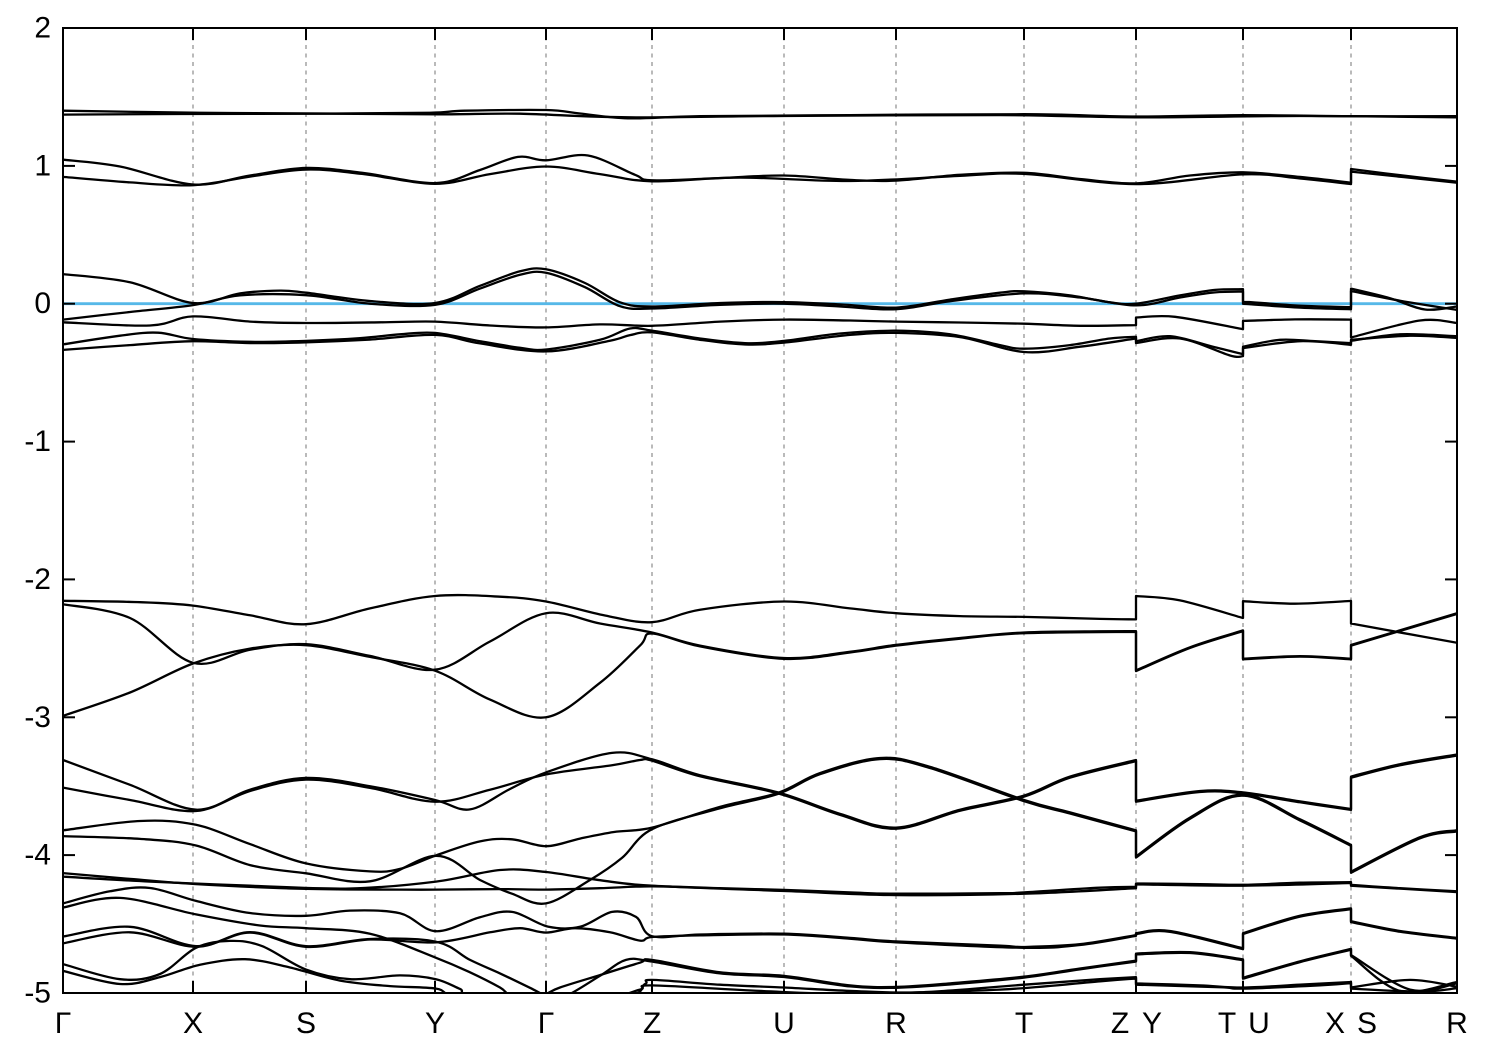 This screenshot has width=1500, height=1050. What do you see at coordinates (42, 28) in the screenshot?
I see `y-tick-label: 2` at bounding box center [42, 28].